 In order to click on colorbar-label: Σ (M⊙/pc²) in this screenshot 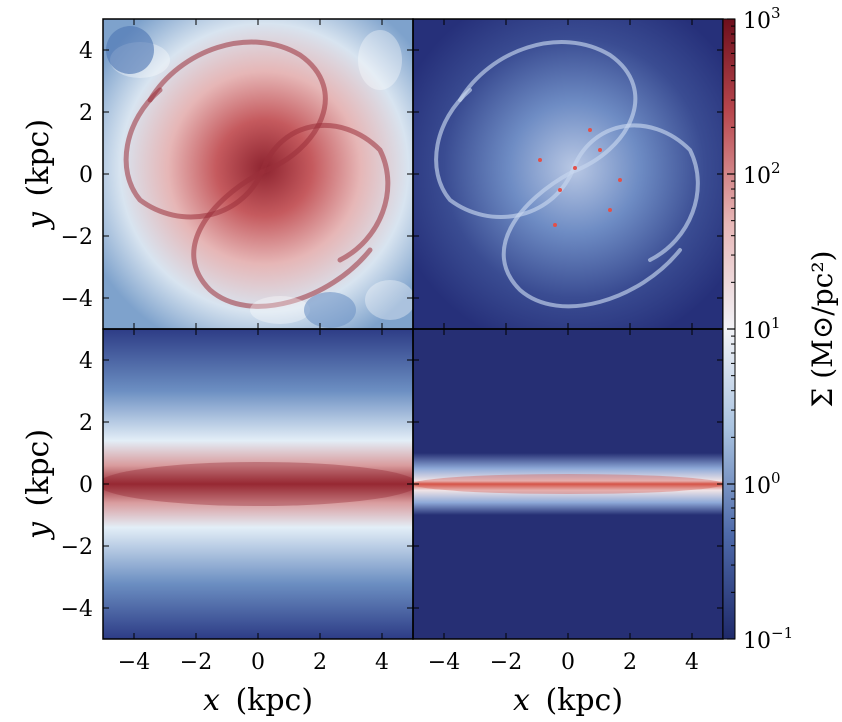, I will do `click(822, 329)`.